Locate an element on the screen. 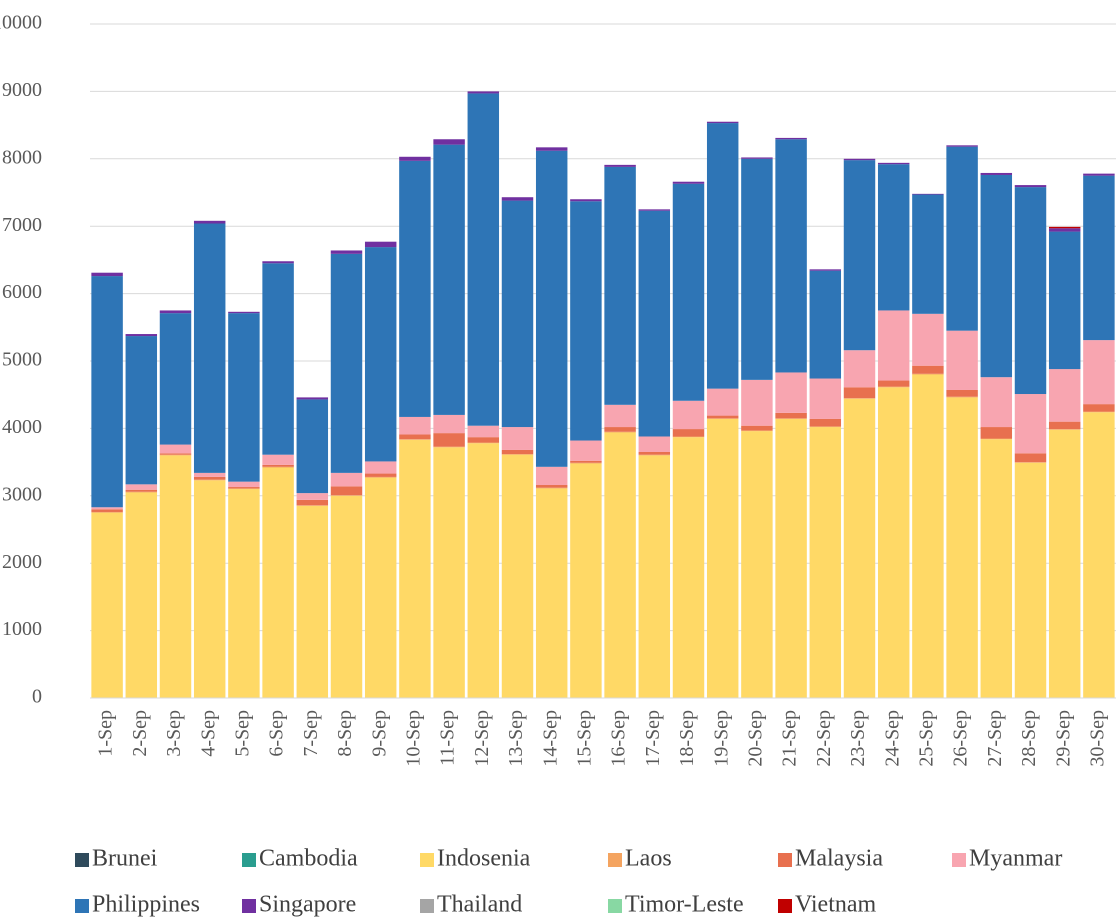  legend-label: Myanmar is located at coordinates (1015, 859).